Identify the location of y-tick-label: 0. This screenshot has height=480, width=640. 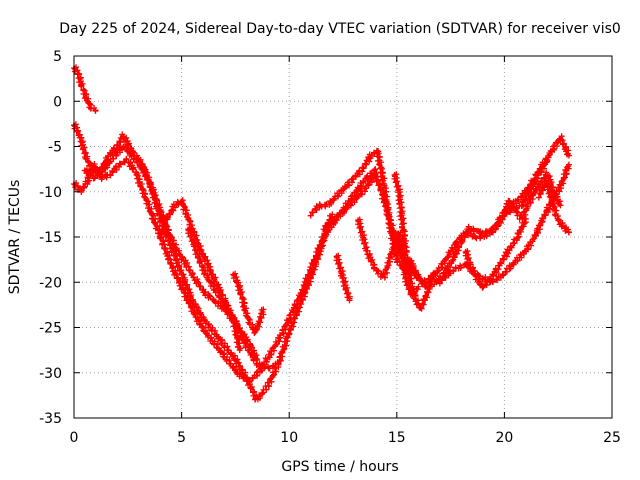
(57, 102).